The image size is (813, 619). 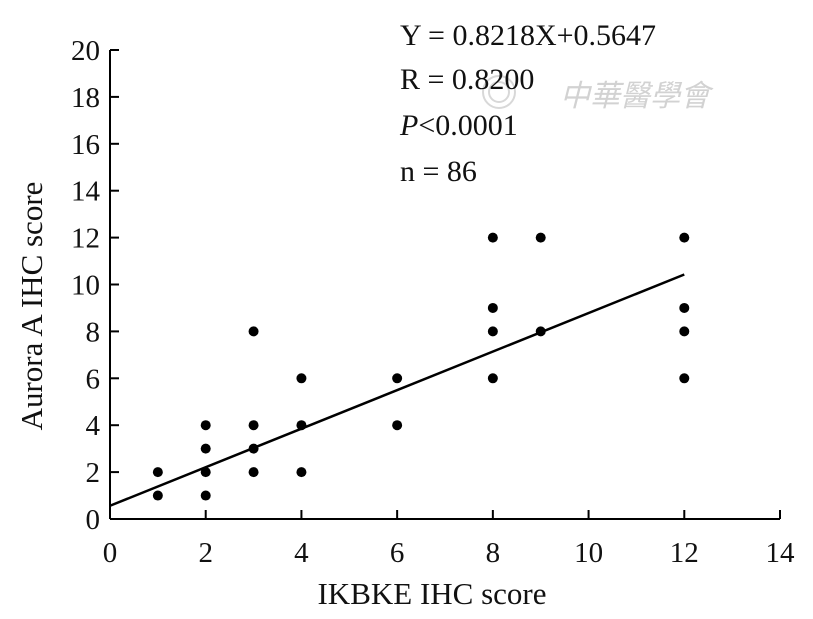 What do you see at coordinates (431, 593) in the screenshot?
I see `x-axis-label: IKBKE IHC score` at bounding box center [431, 593].